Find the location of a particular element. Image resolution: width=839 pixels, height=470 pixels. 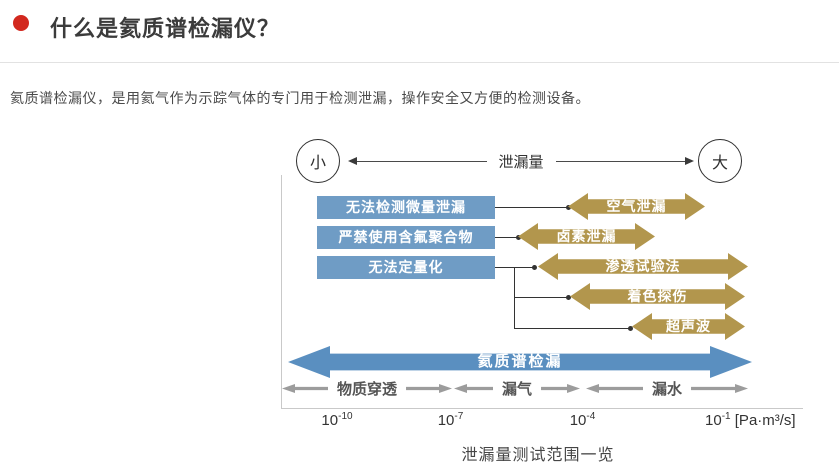

connector-halogen is located at coordinates (508, 237).